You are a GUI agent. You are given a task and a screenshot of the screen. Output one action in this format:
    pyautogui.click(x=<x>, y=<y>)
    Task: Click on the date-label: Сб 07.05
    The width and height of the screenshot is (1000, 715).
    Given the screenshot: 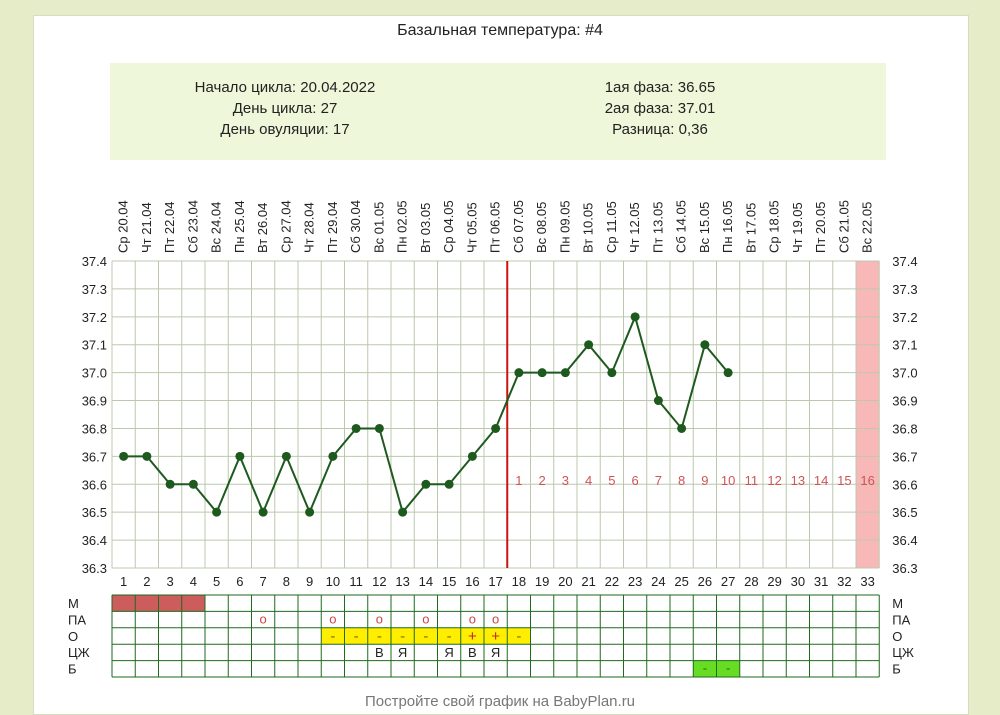 What is the action you would take?
    pyautogui.click(x=518, y=226)
    